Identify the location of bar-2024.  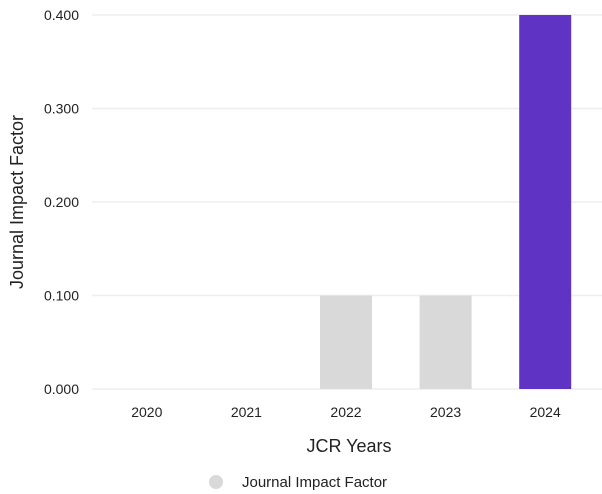
(545, 202).